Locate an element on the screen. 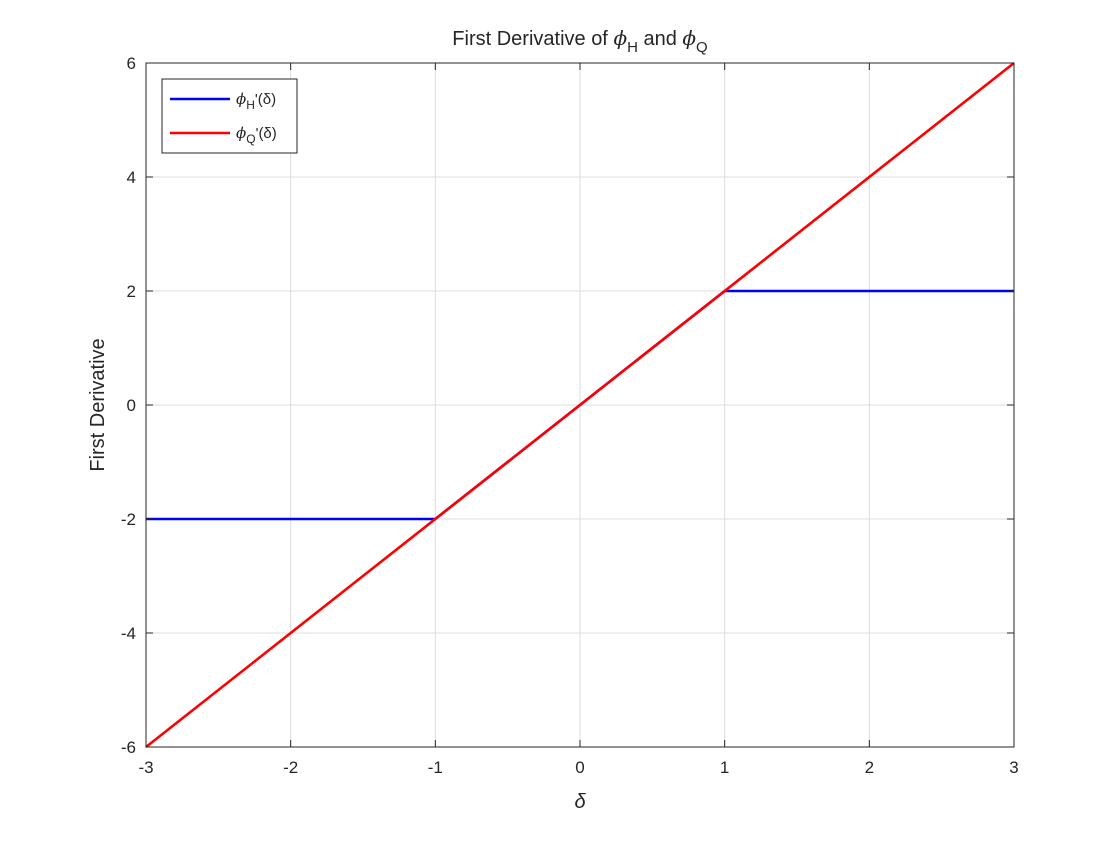 This screenshot has width=1120, height=845. x-tick-label: 2 is located at coordinates (869, 767).